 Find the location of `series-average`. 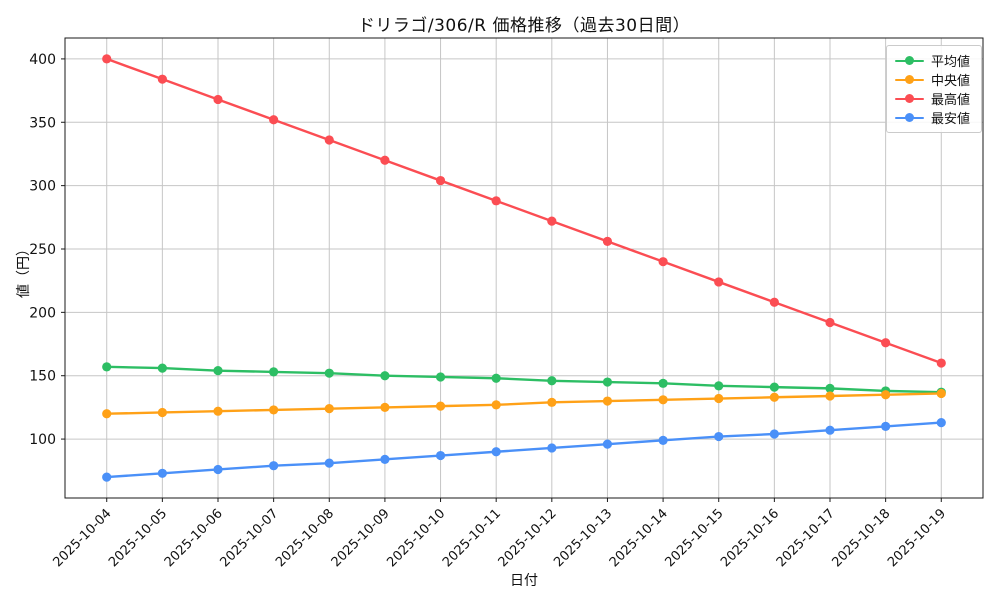

series-average is located at coordinates (524, 379).